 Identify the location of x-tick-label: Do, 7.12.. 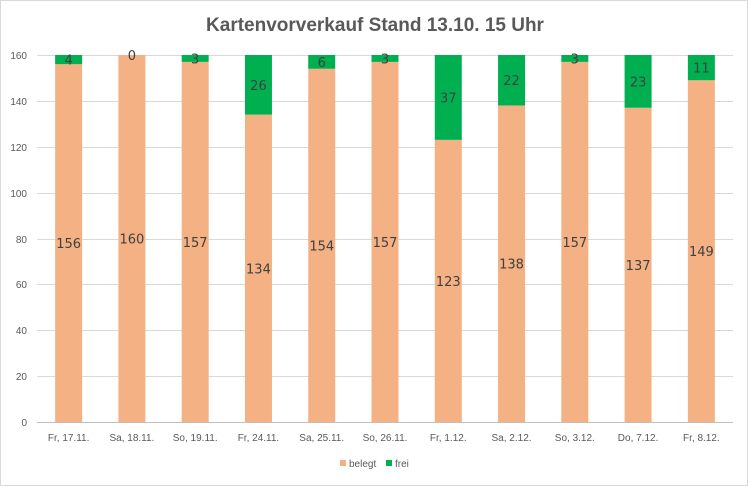
(638, 438).